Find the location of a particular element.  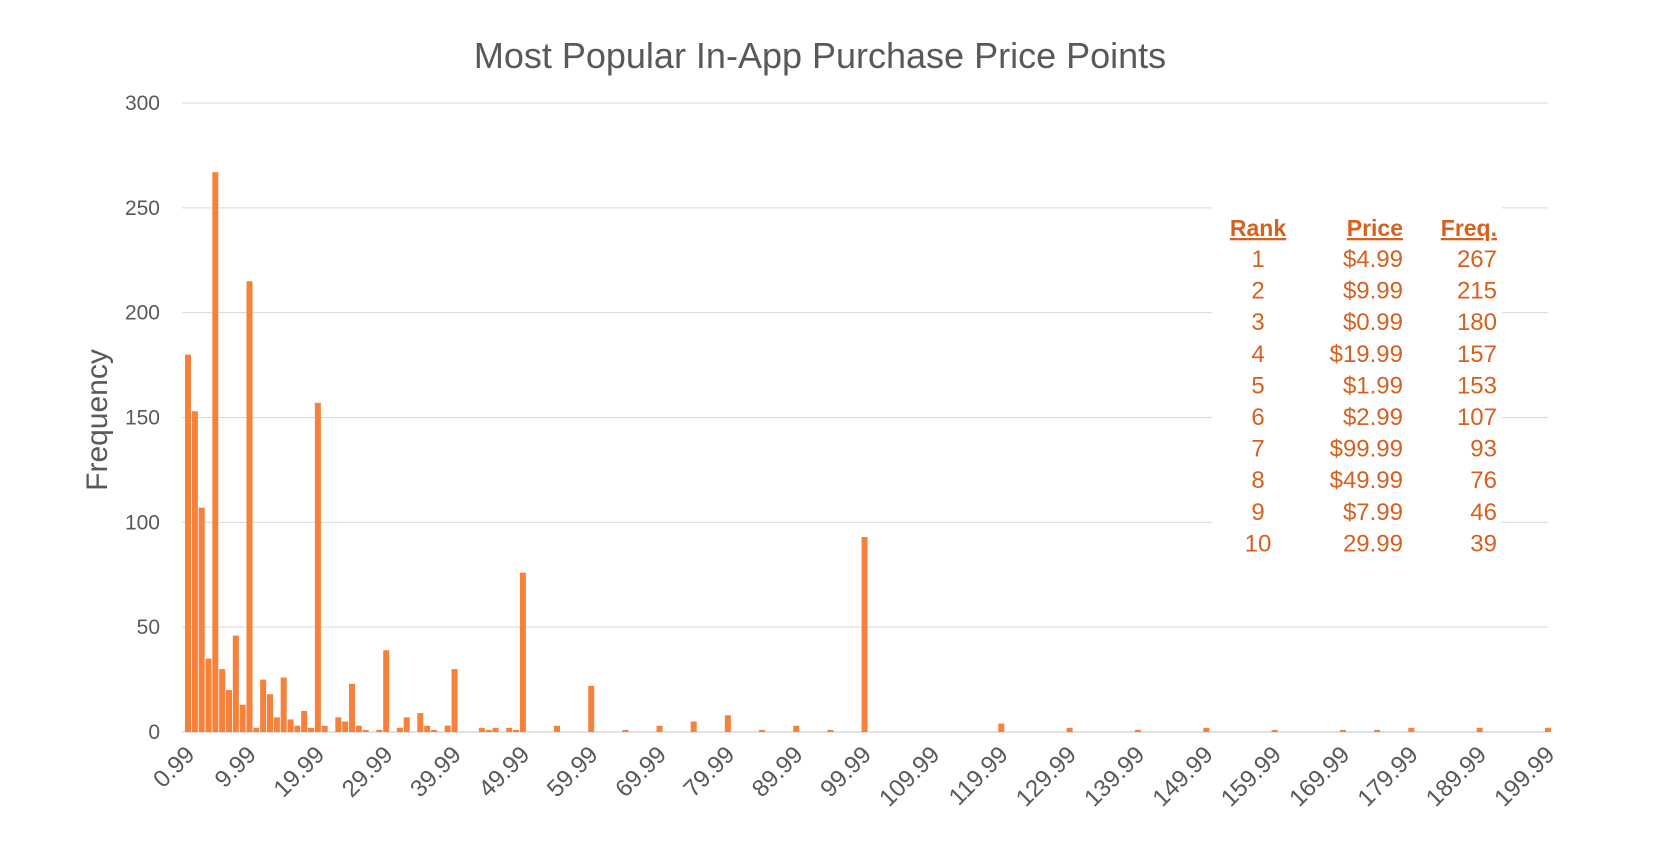

table-cell: 180 is located at coordinates (1477, 322).